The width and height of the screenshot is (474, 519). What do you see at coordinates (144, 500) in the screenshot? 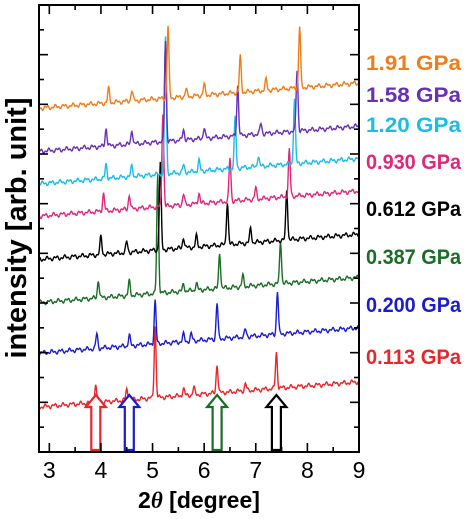
I see `x-axis-label-prefix: 2` at bounding box center [144, 500].